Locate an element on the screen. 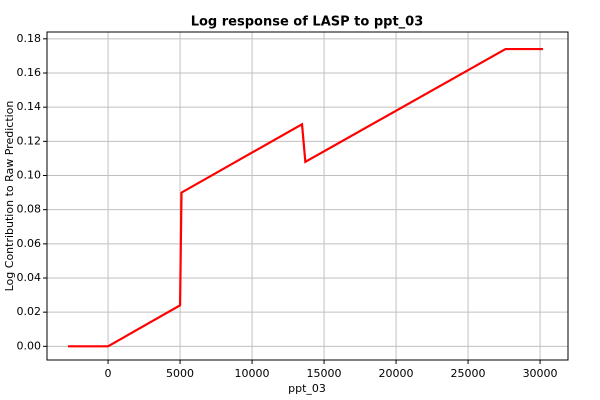  x-tick-label: 20000 is located at coordinates (396, 373).